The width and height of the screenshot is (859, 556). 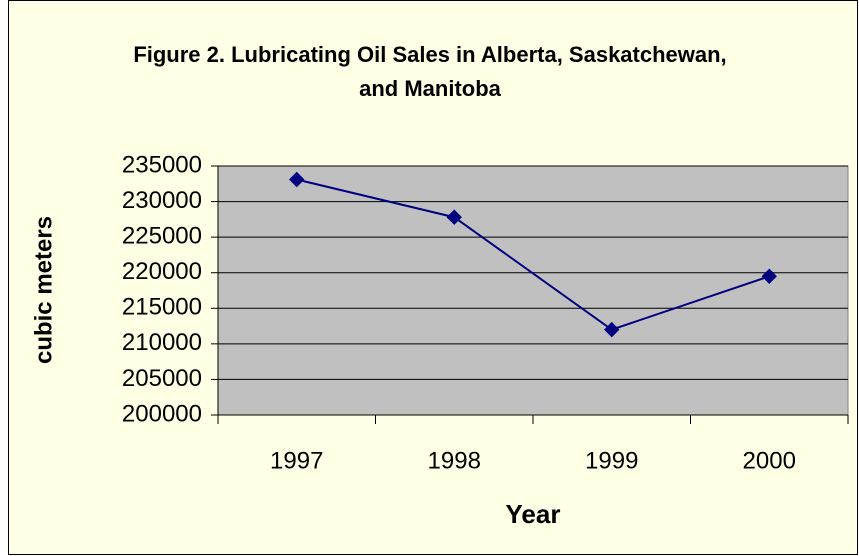 What do you see at coordinates (162, 235) in the screenshot?
I see `y-tick-label: 225000` at bounding box center [162, 235].